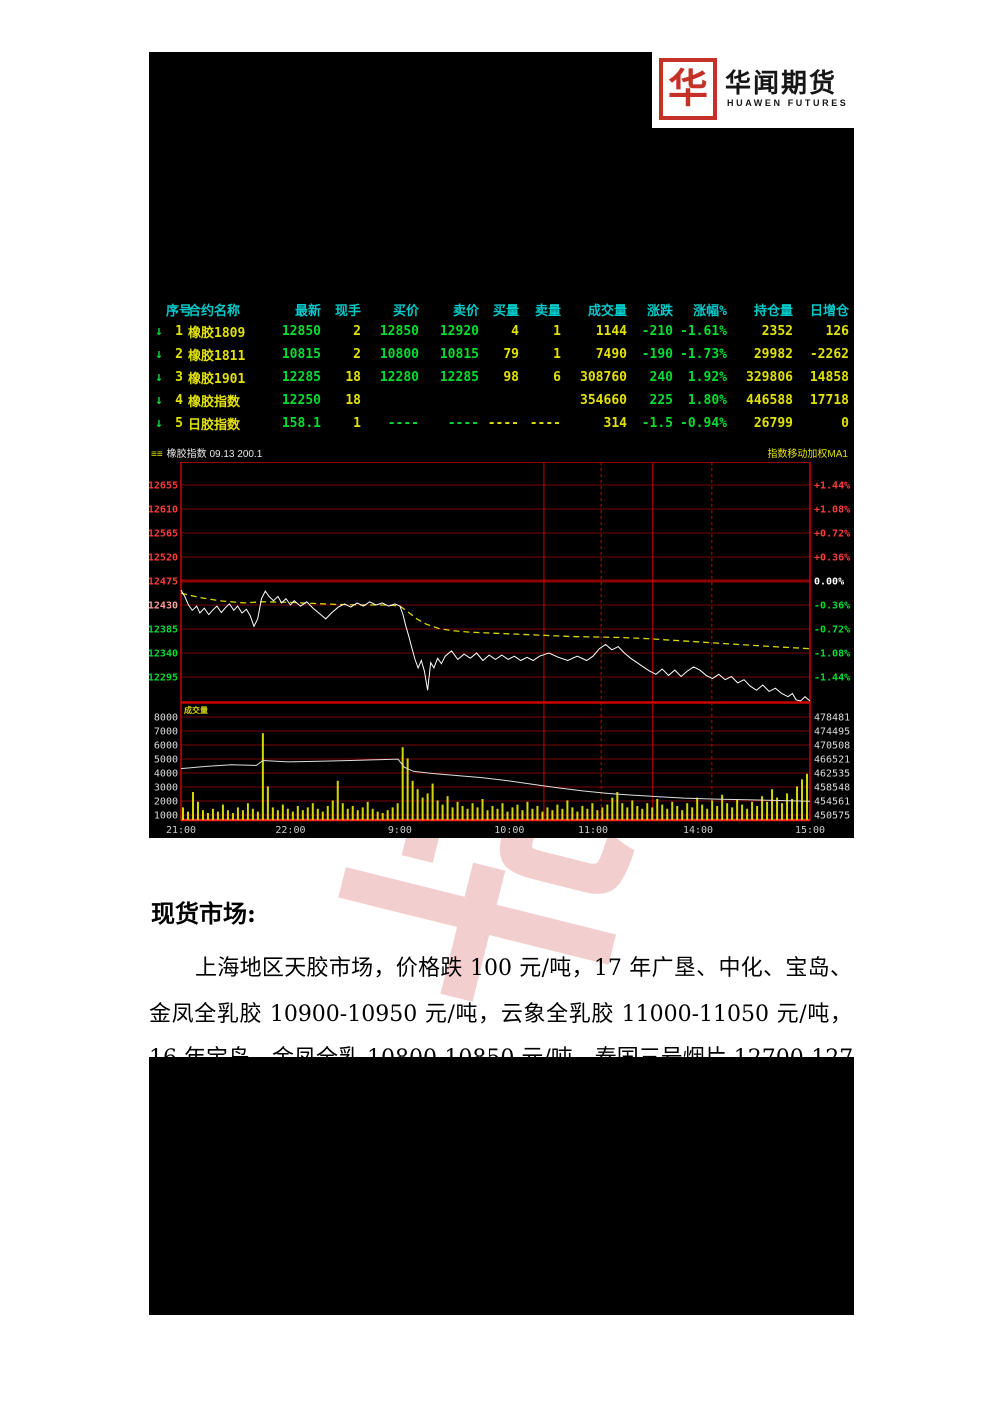 This screenshot has width=992, height=1403. Describe the element at coordinates (501, 455) in the screenshot. I see `chart-titlebar: ≡≡ 橡胶指数 09.13 200.1 指数移动加权MA1` at that location.